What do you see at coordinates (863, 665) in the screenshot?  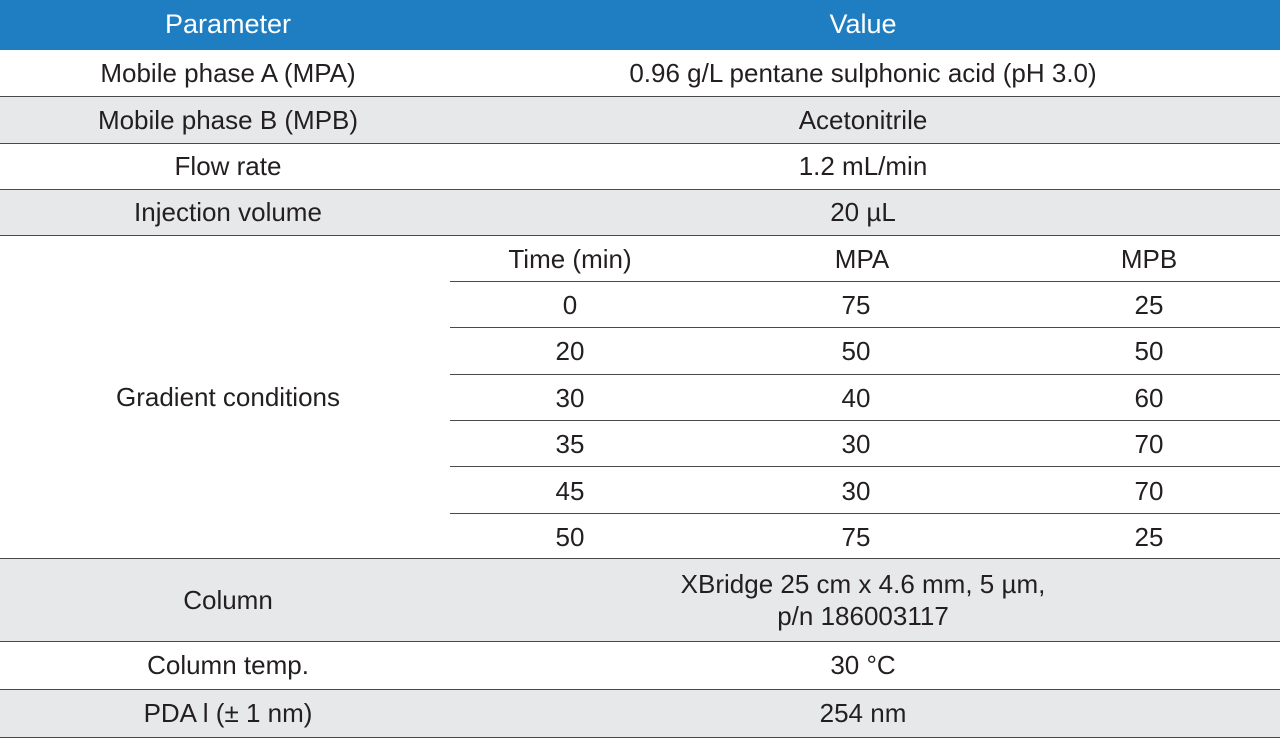 I see `row-value: 30 °C` at bounding box center [863, 665].